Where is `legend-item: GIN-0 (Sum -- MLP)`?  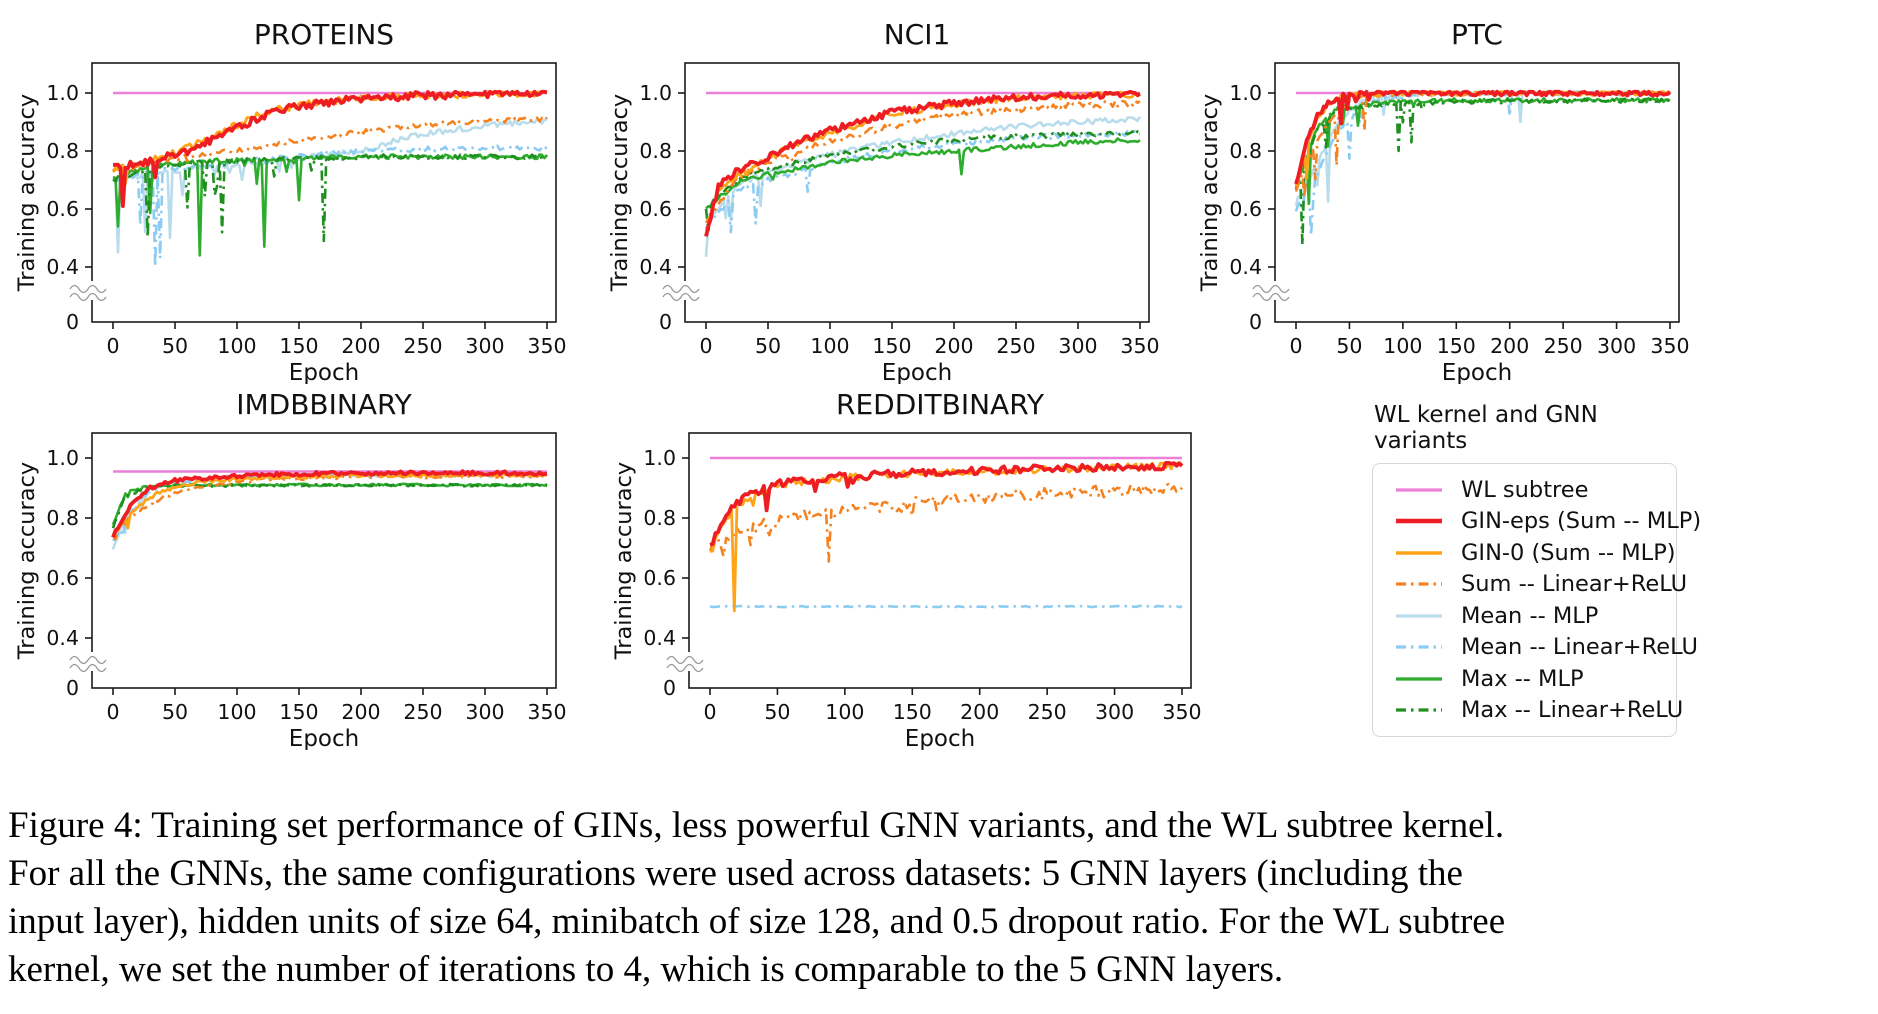 legend-item: GIN-0 (Sum -- MLP) is located at coordinates (1528, 553).